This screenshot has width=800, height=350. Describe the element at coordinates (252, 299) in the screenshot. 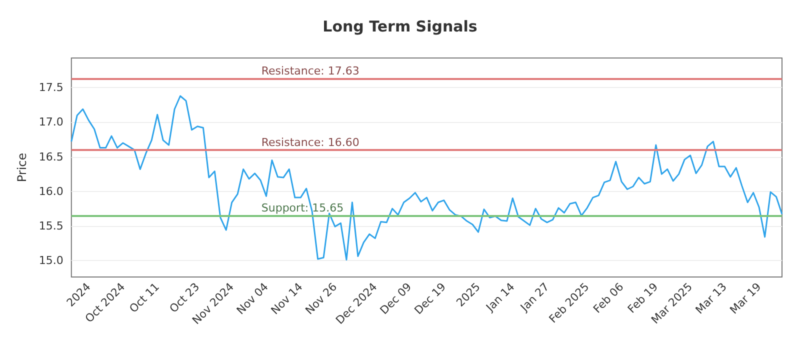

I see `x-tick-label: Nov 04` at that location.